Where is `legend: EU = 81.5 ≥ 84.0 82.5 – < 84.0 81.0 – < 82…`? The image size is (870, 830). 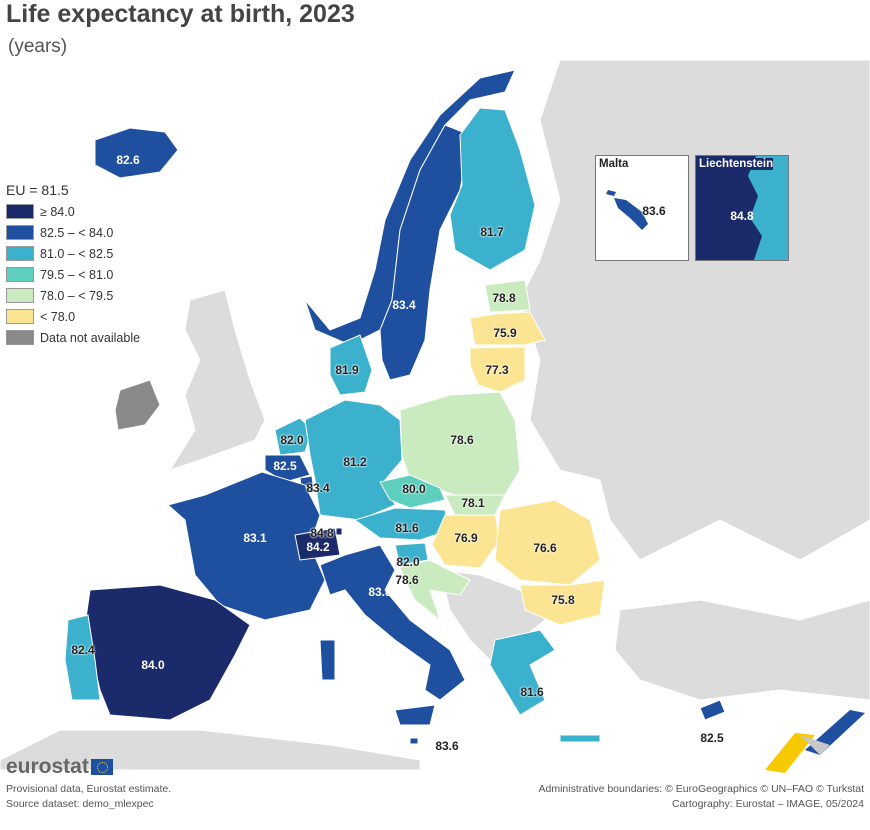 legend: EU = 81.5 ≥ 84.0 82.5 – < 84.0 81.0 – < 82… is located at coordinates (73, 265).